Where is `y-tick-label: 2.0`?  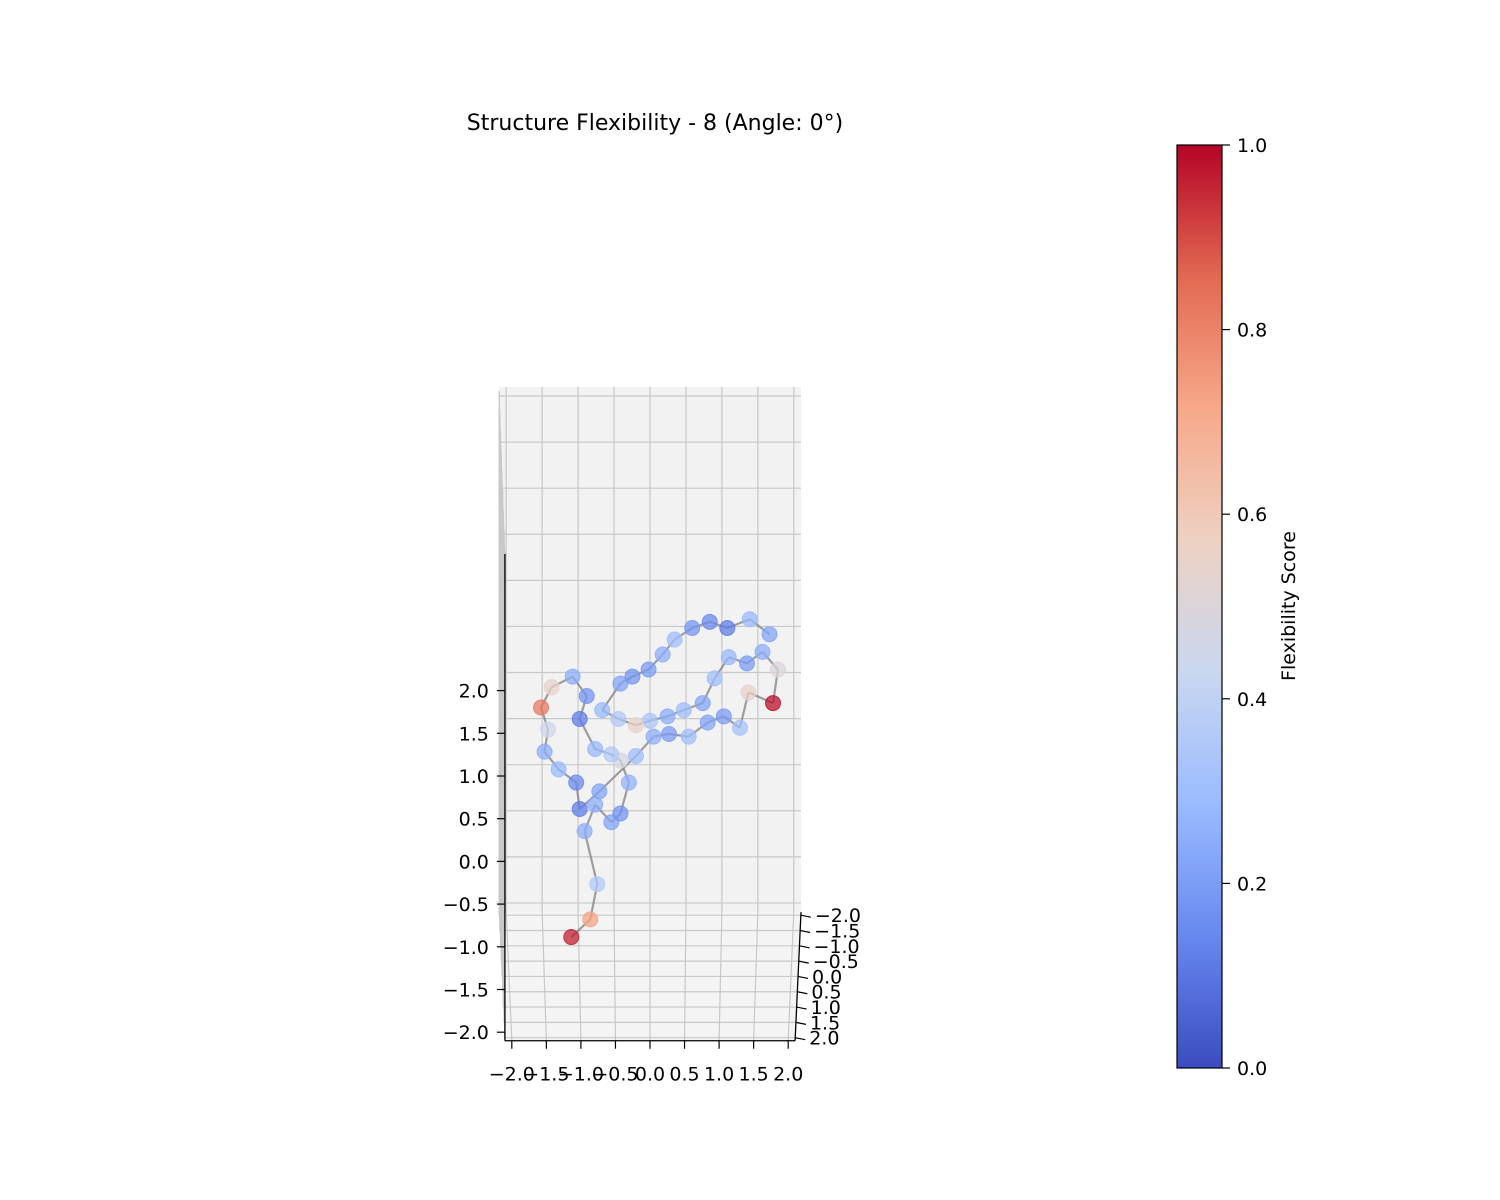
y-tick-label: 2.0 is located at coordinates (824, 1039).